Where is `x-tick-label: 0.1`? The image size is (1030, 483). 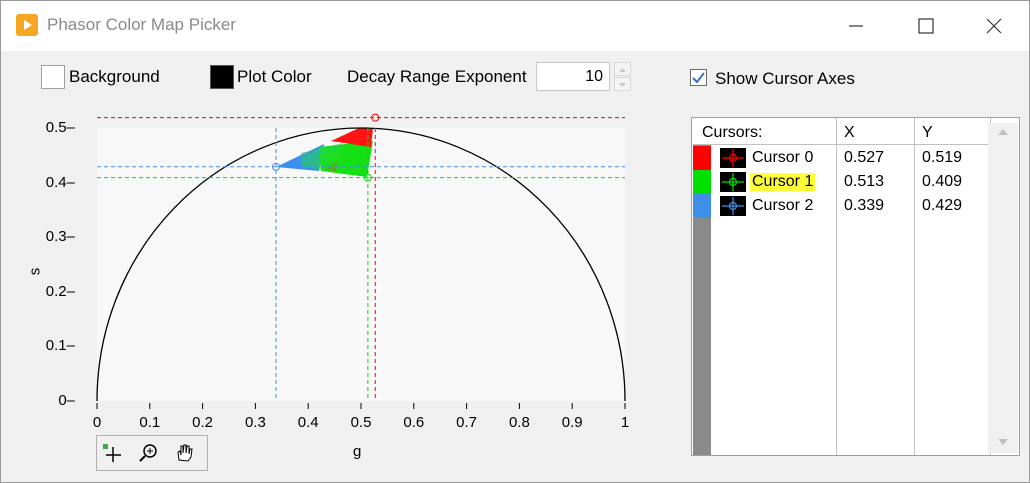 x-tick-label: 0.1 is located at coordinates (150, 422).